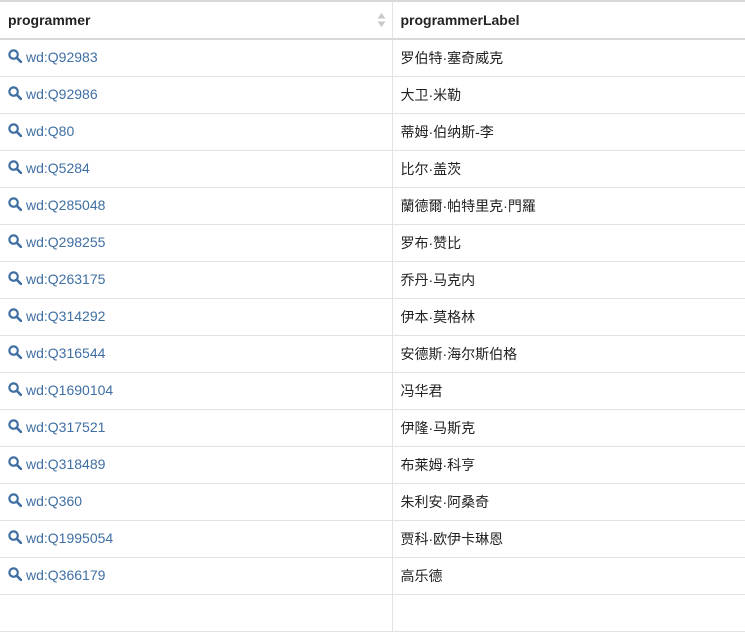 Image resolution: width=745 pixels, height=632 pixels. I want to click on programmer-label: 罗伯特·塞奇威克, so click(452, 58).